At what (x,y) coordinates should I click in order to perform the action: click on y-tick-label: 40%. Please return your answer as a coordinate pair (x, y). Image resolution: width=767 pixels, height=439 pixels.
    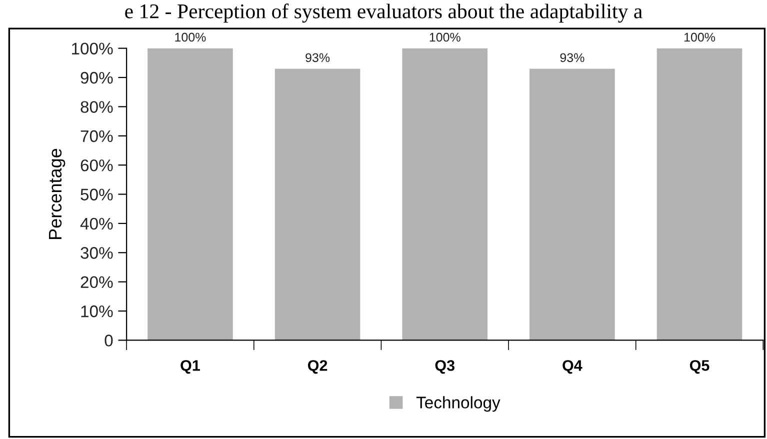
    Looking at the image, I should click on (96, 224).